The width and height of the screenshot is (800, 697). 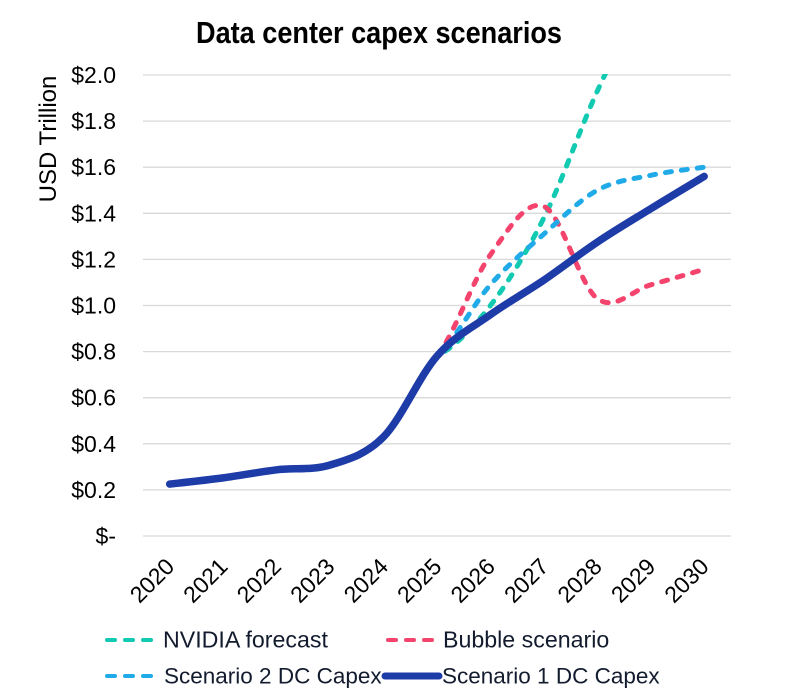 I want to click on svg-text: $0.8, so click(x=93, y=352).